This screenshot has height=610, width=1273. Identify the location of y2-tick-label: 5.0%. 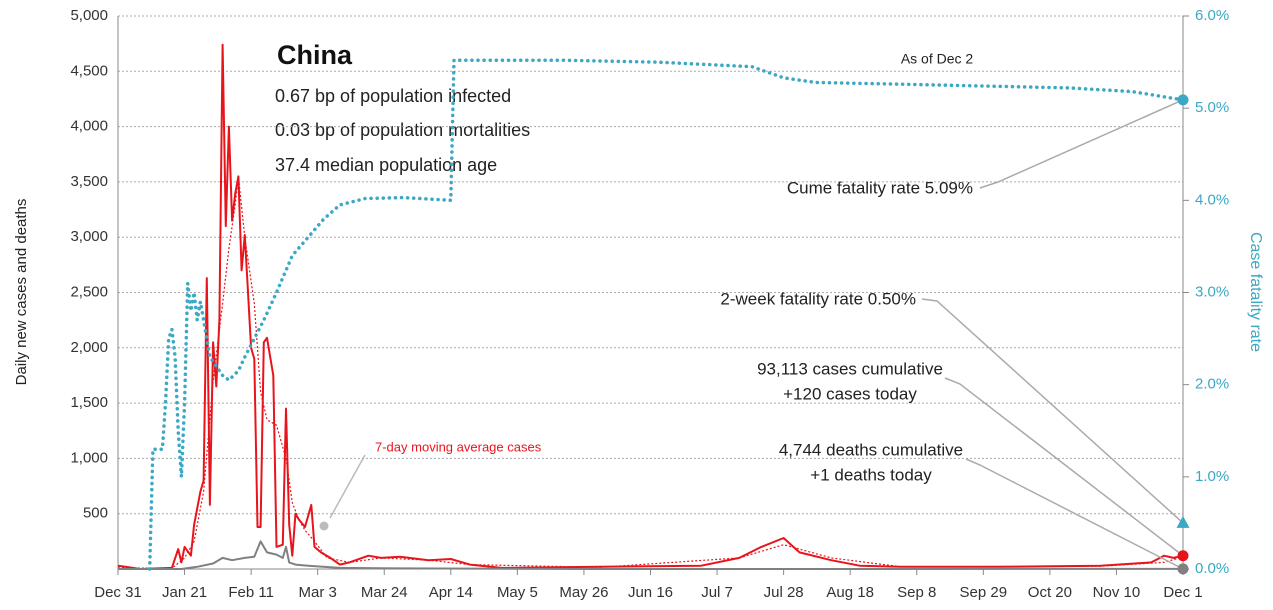
(1212, 107).